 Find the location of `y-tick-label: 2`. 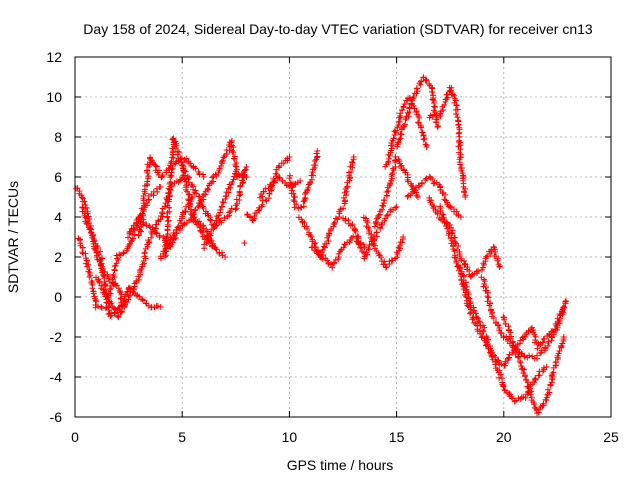

y-tick-label: 2 is located at coordinates (58, 257).